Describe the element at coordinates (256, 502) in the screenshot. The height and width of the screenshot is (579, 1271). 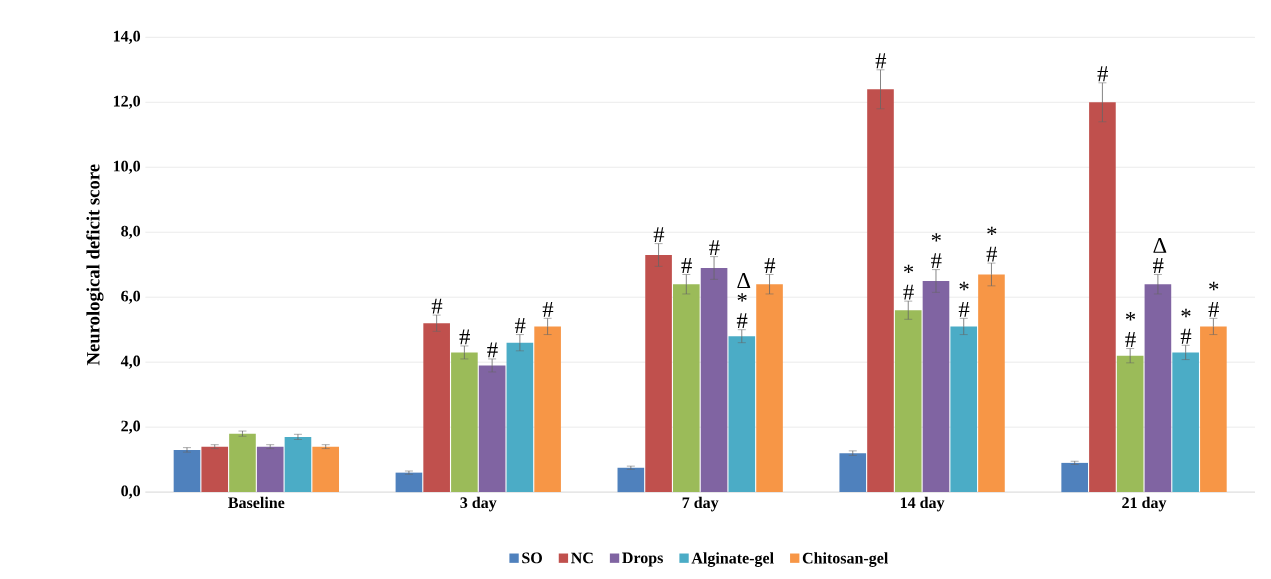
I see `x-tick-label: Baseline` at that location.